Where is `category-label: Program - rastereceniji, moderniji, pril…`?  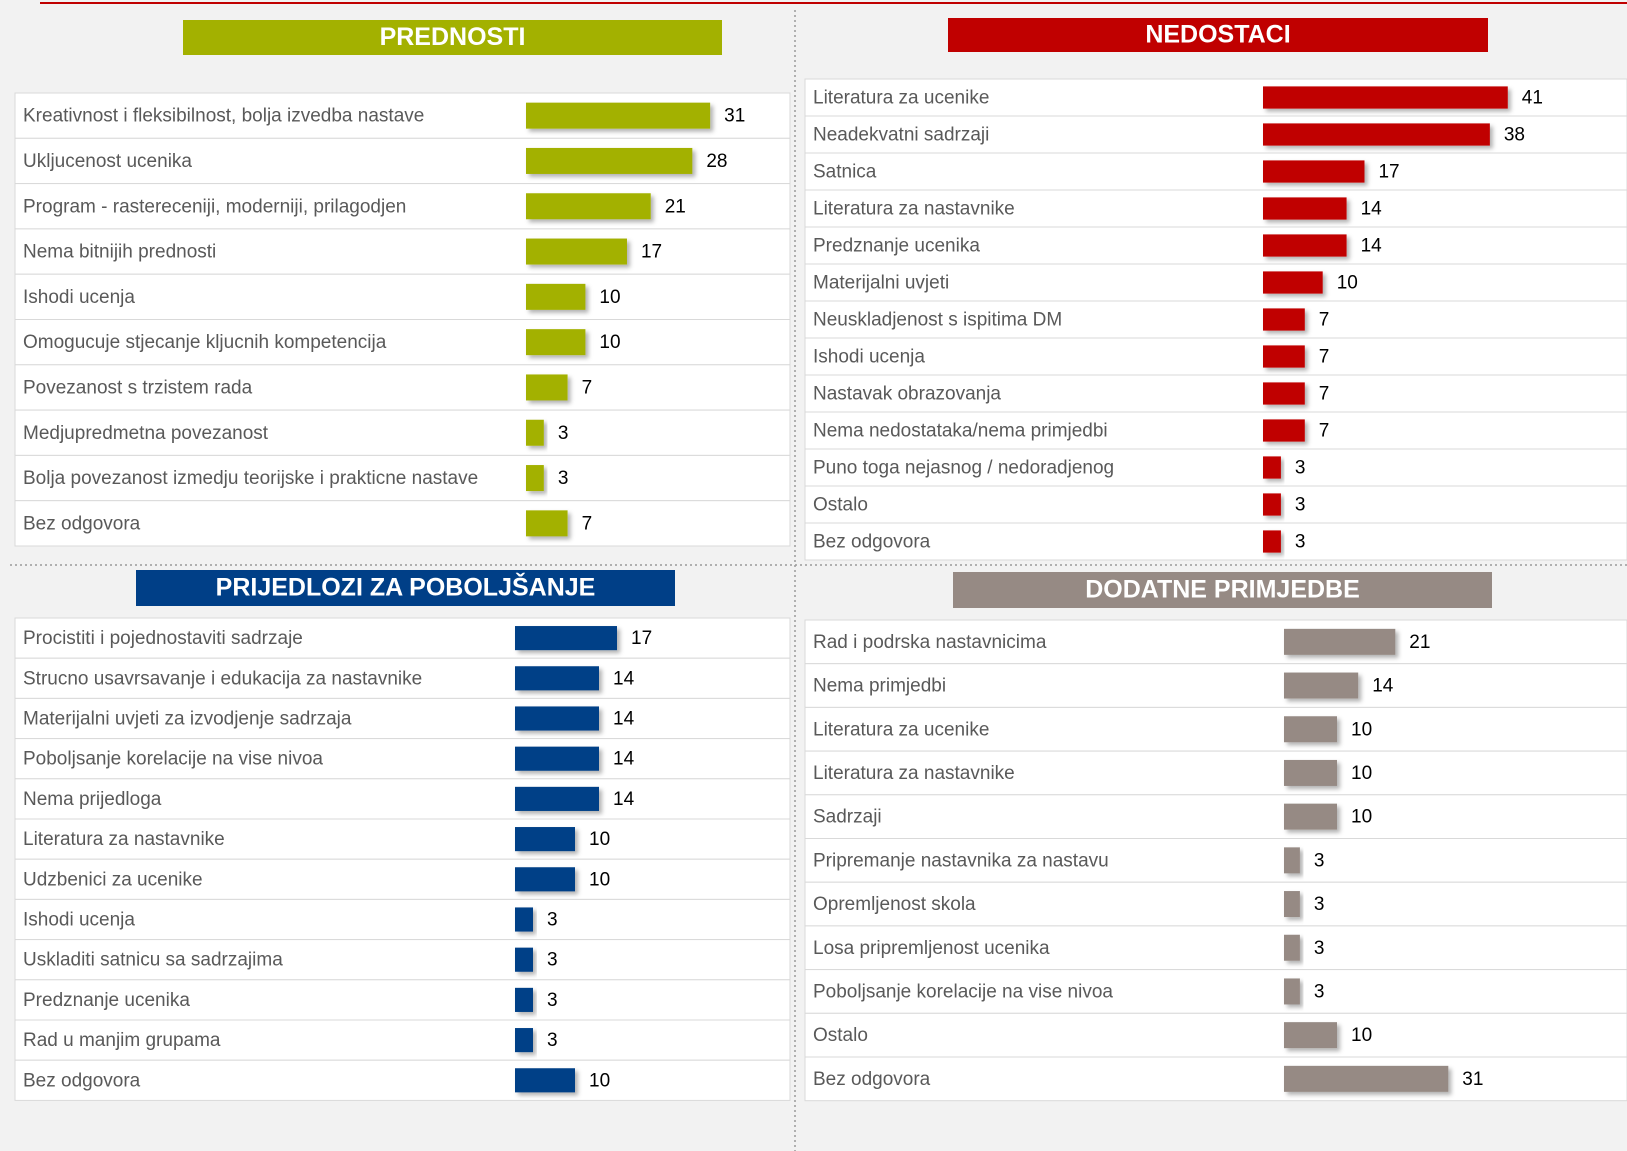 category-label: Program - rastereceniji, moderniji, pril… is located at coordinates (214, 206).